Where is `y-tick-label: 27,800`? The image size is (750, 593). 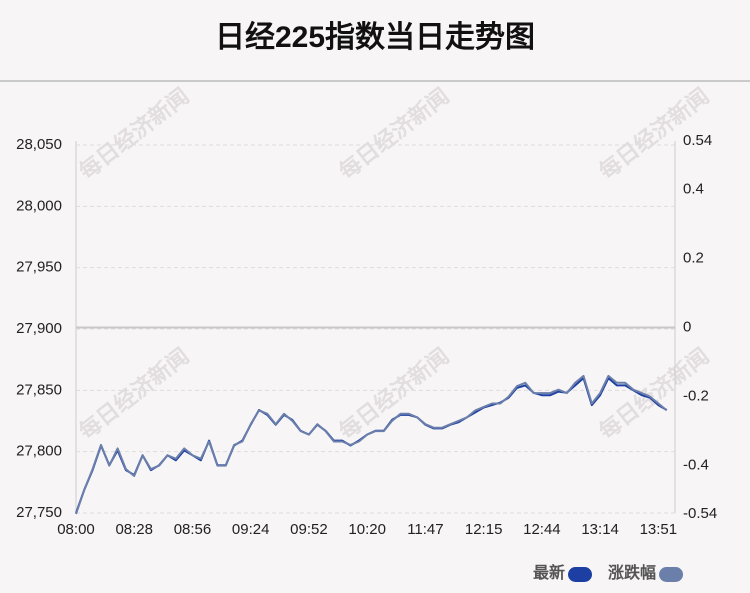 y-tick-label: 27,800 is located at coordinates (39, 451).